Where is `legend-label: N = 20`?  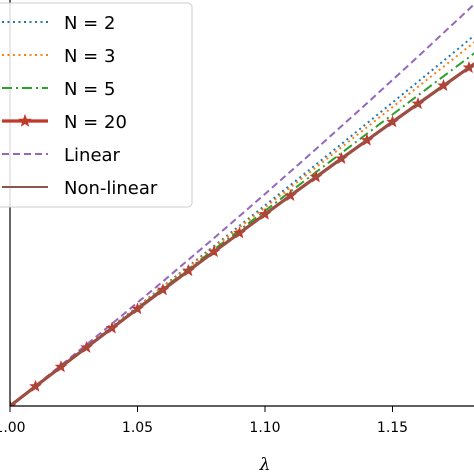
legend-label: N = 20 is located at coordinates (95, 122).